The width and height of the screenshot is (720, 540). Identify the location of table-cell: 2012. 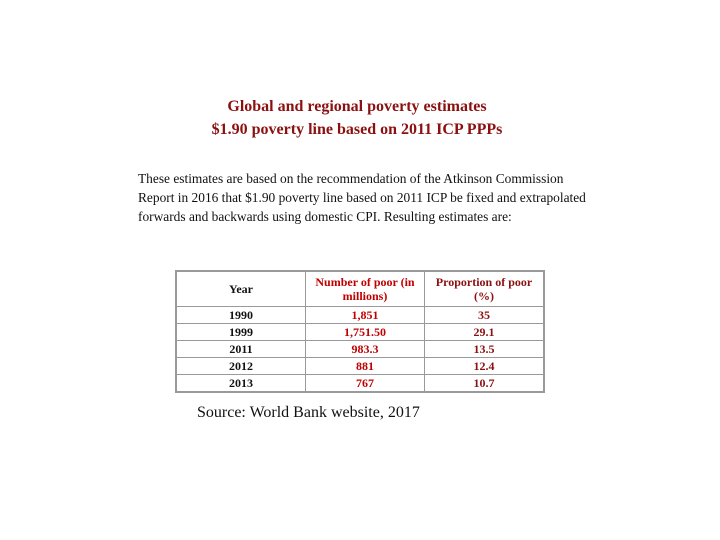
(240, 366).